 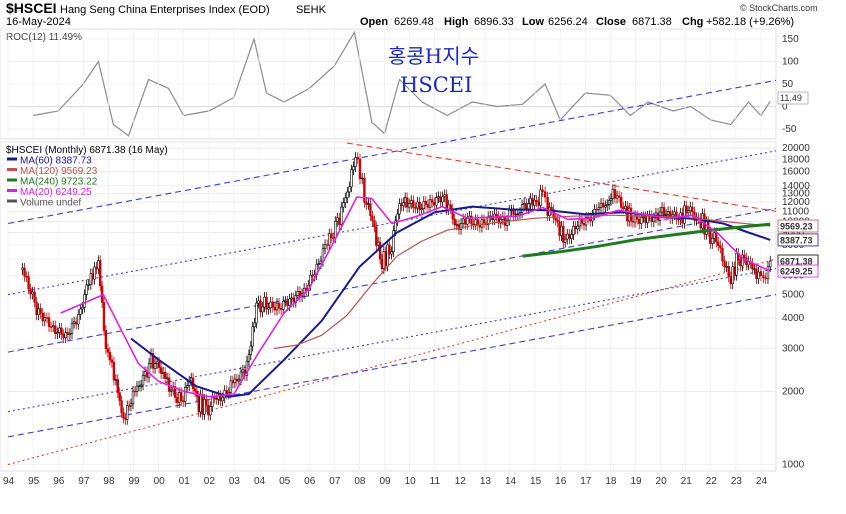 What do you see at coordinates (652, 22) in the screenshot?
I see `close-value: 6871.38` at bounding box center [652, 22].